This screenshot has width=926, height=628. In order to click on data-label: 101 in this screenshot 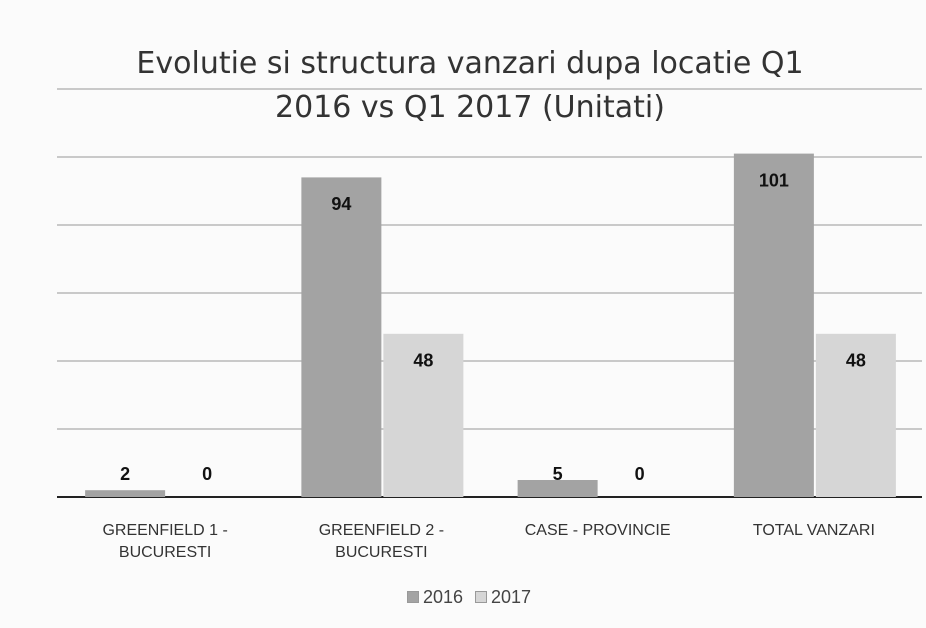, I will do `click(774, 180)`.